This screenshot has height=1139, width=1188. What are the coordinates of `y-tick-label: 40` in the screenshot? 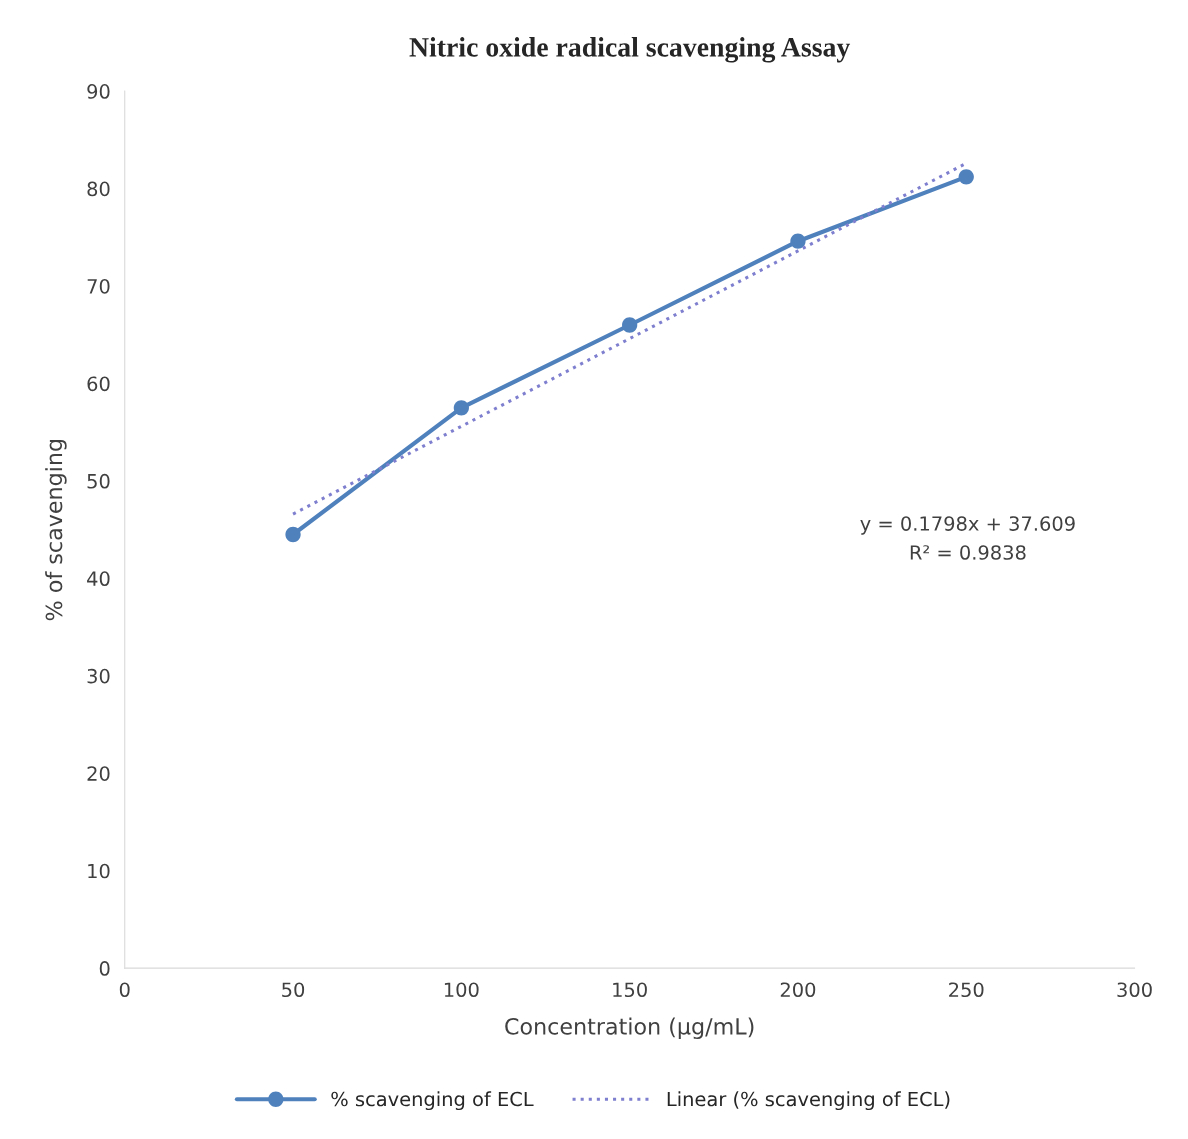 It's located at (98, 579).